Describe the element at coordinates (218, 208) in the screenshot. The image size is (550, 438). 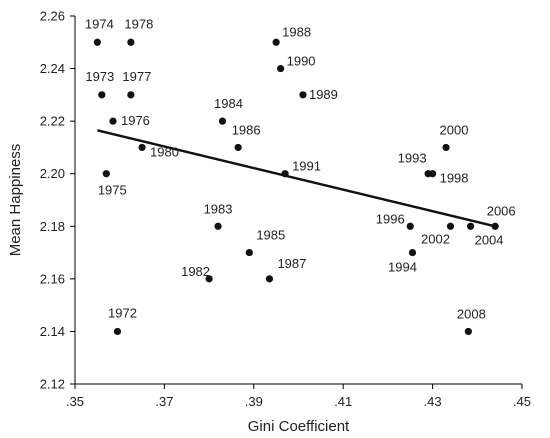
I see `data-point-label: 1983` at that location.